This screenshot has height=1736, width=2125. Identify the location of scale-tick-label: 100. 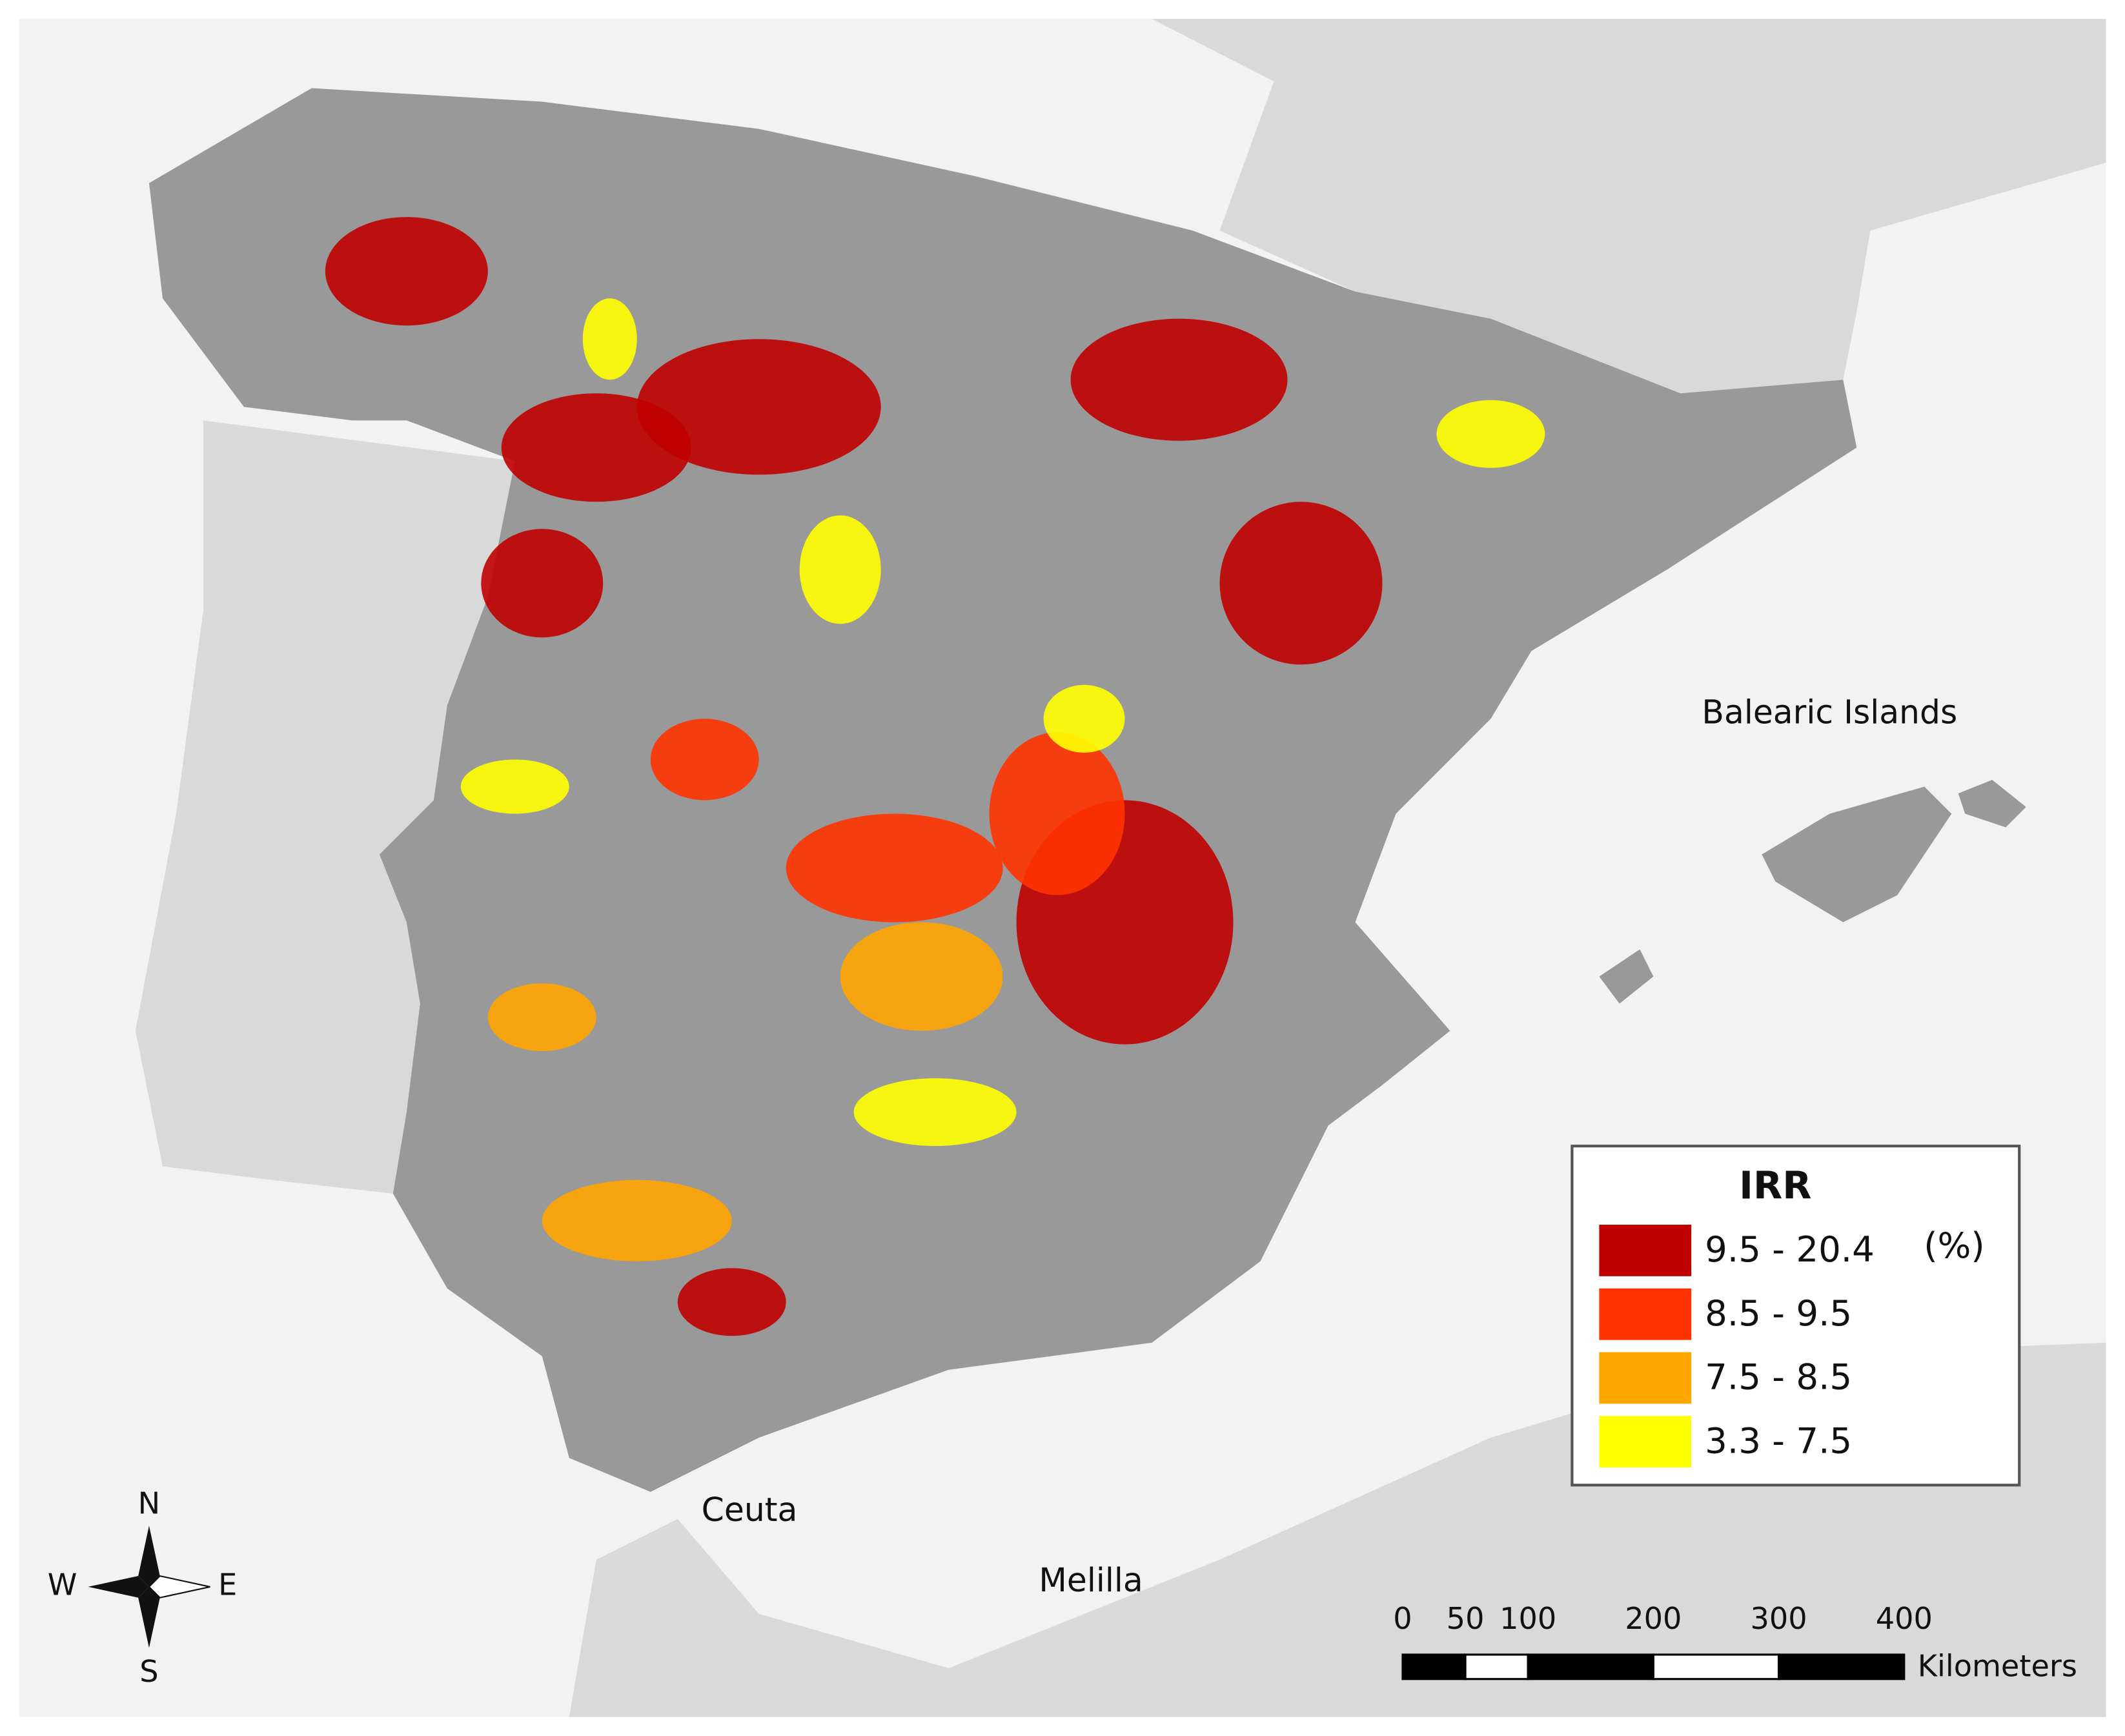
(1528, 1618).